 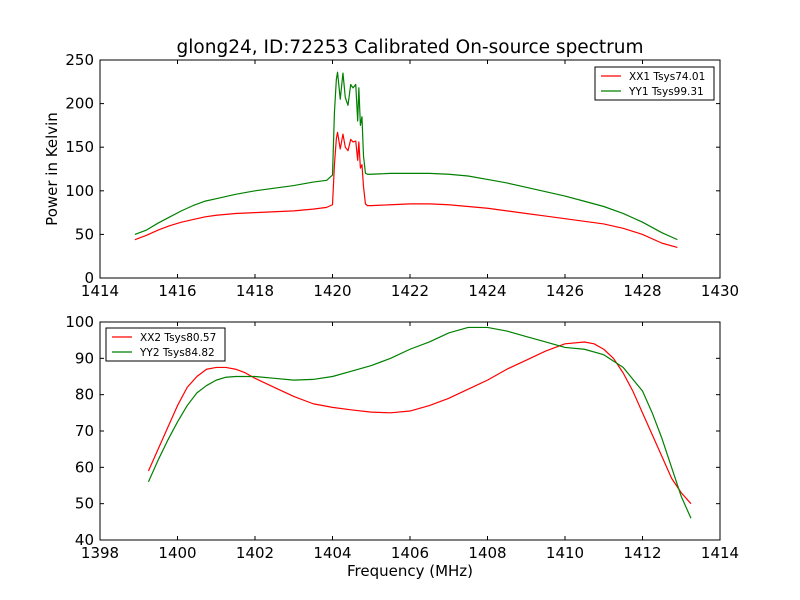 What do you see at coordinates (410, 553) in the screenshot?
I see `x-tick-label: 1406` at bounding box center [410, 553].